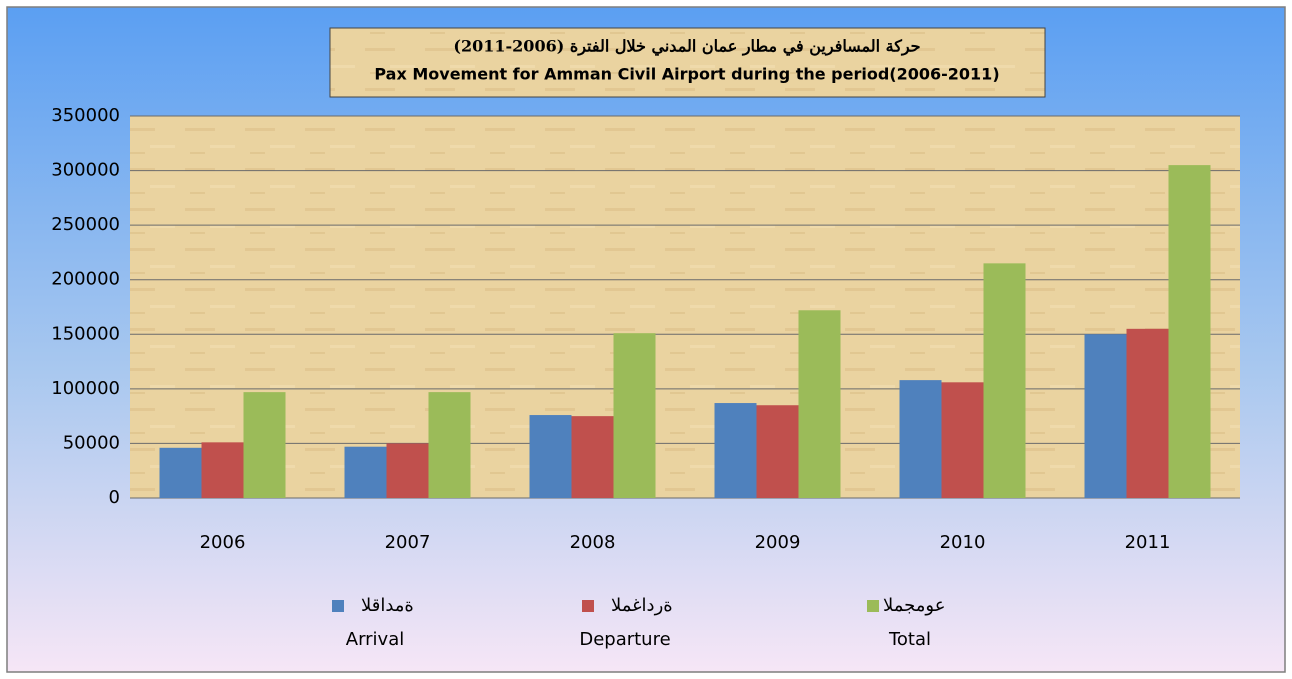  I want to click on title-box, so click(687, 62).